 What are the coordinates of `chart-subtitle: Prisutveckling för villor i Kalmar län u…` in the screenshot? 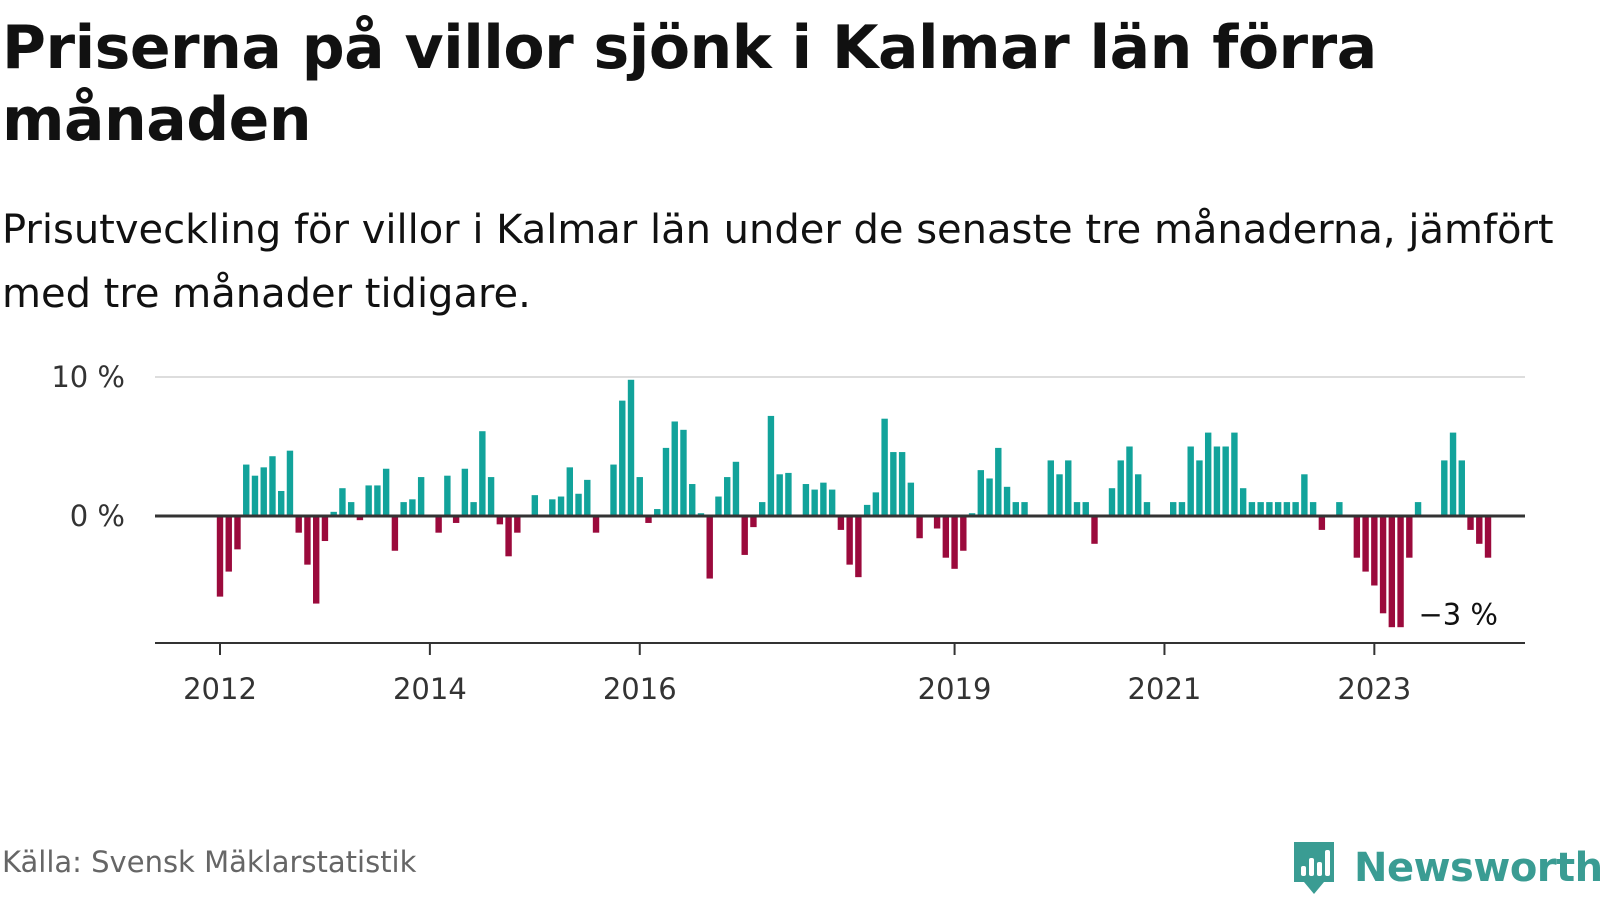 It's located at (778, 262).